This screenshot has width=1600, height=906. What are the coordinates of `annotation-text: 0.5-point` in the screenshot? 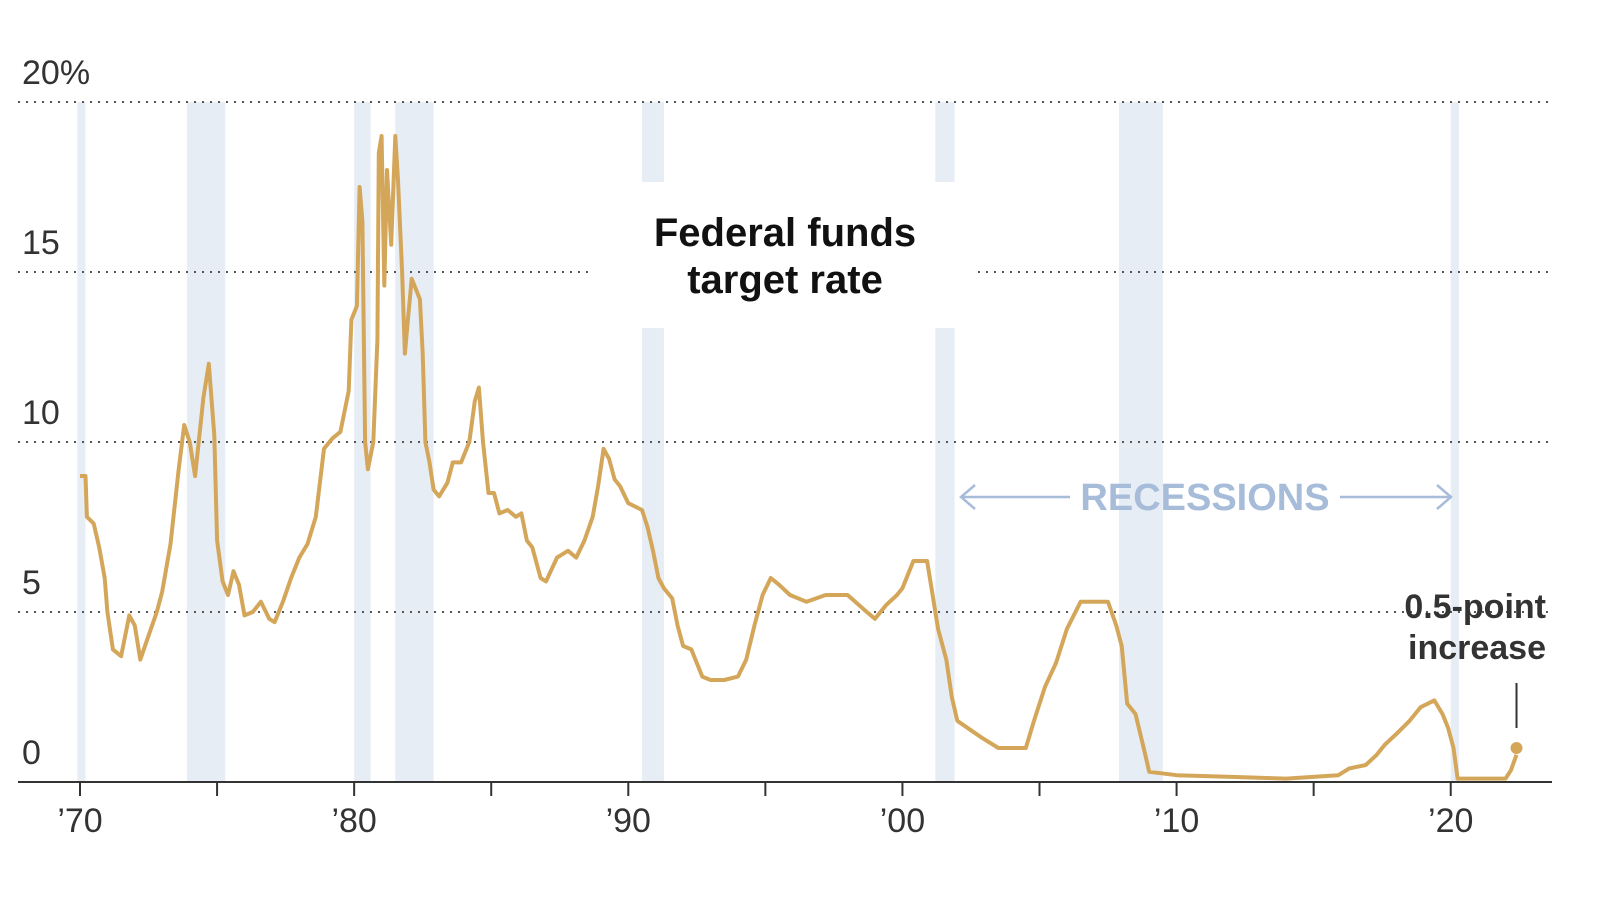 It's located at (1475, 607).